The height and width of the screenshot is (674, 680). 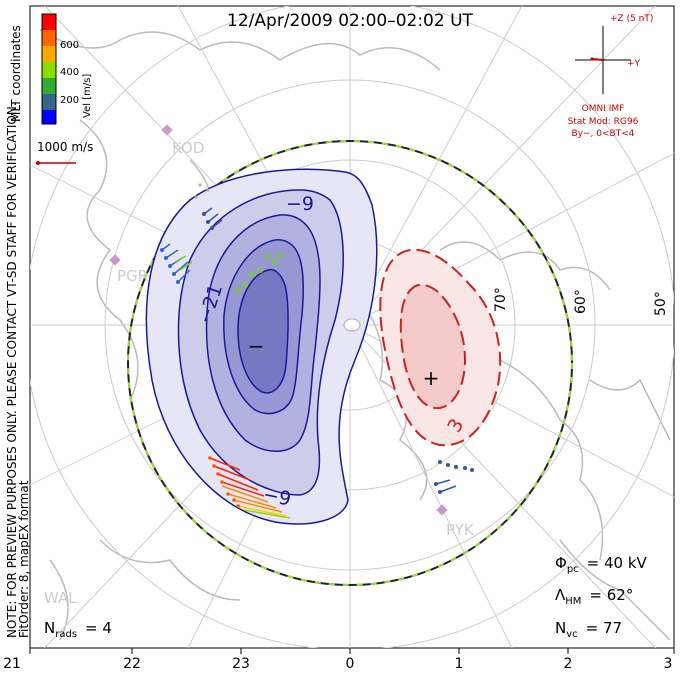 I want to click on scale-vector-dot, so click(x=38, y=163).